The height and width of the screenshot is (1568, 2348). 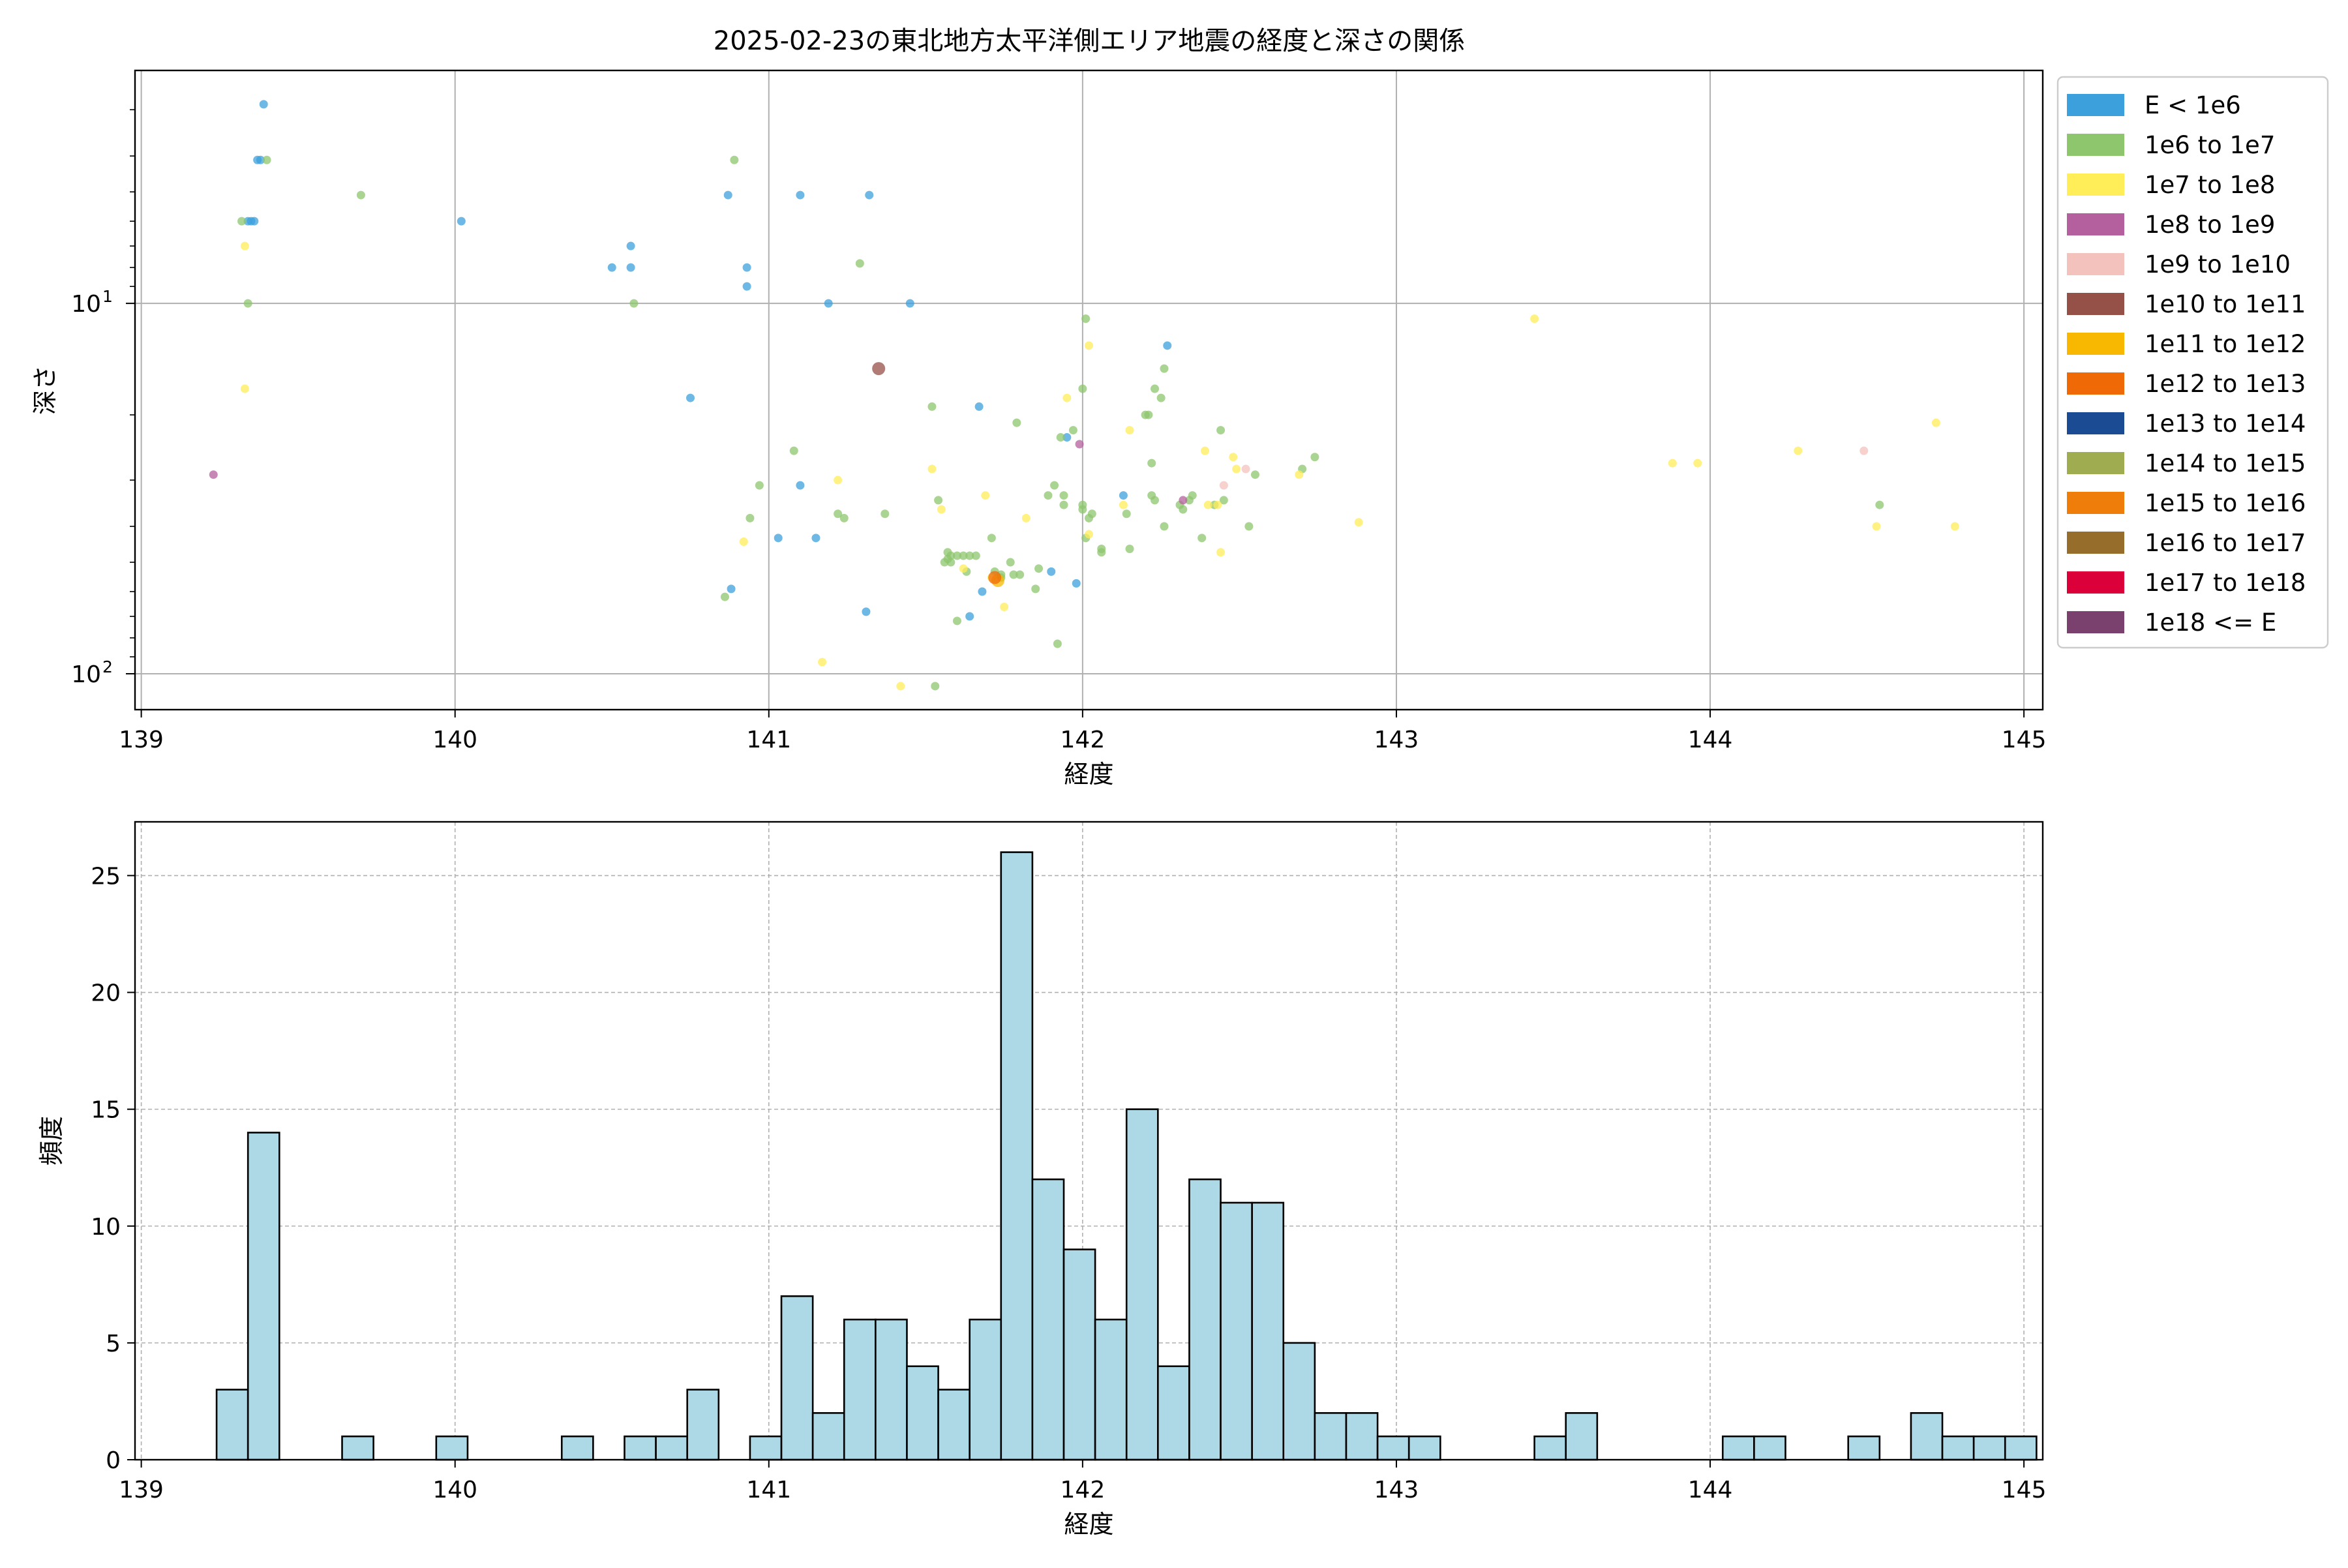 I want to click on x-tick-label: 143, so click(x=1396, y=740).